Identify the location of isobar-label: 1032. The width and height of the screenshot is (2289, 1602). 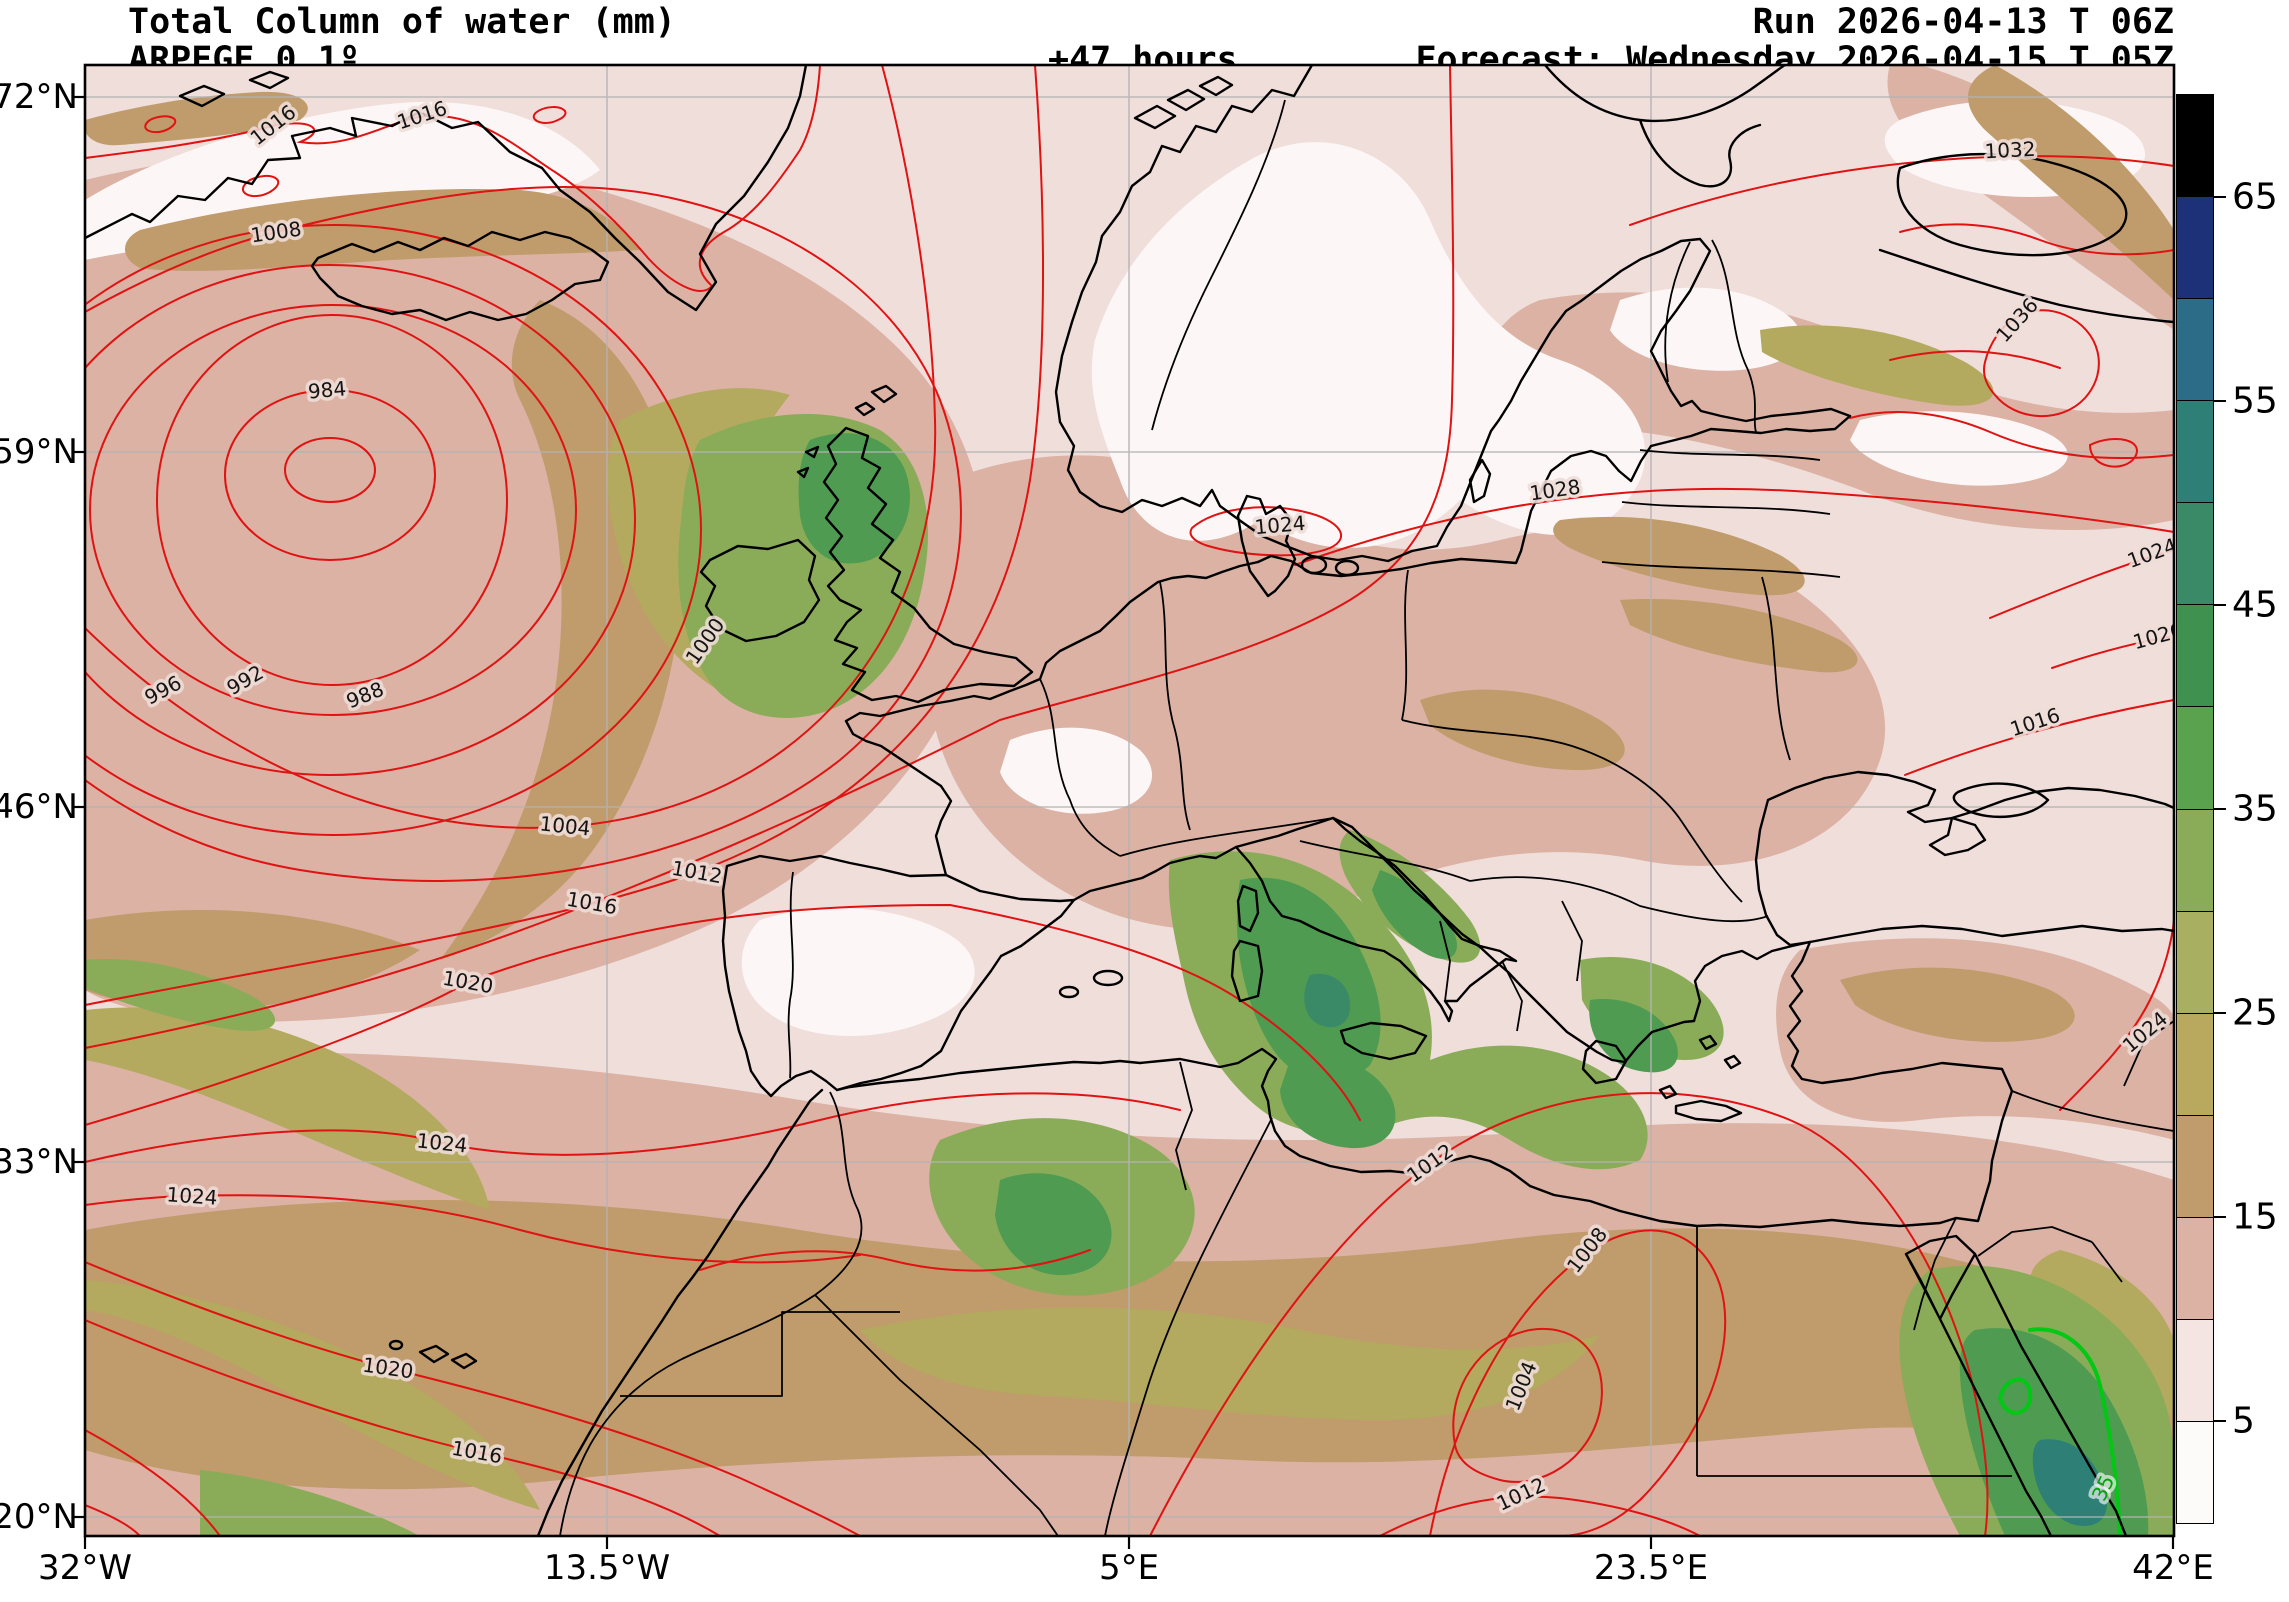
(2010, 150).